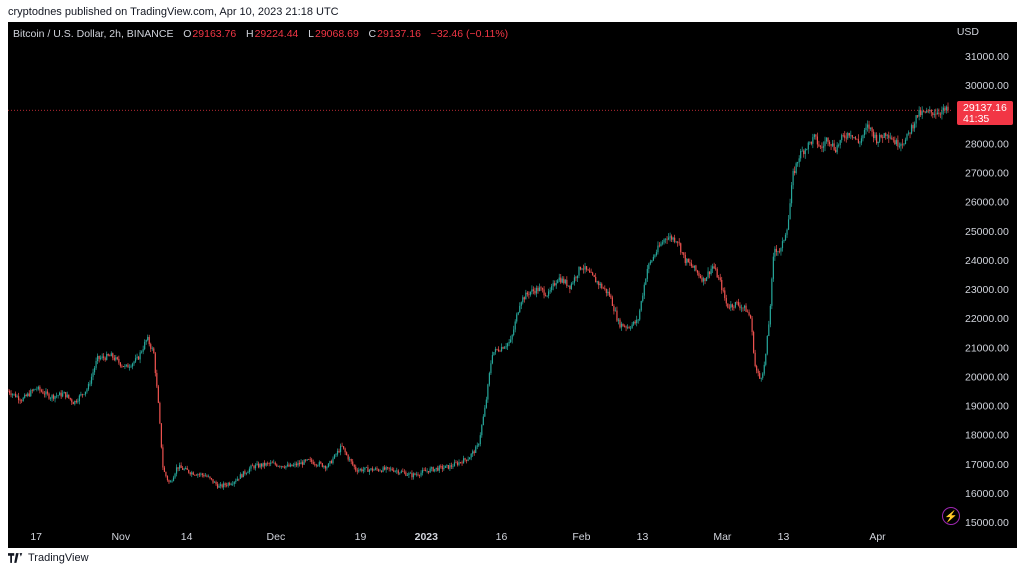  Describe the element at coordinates (58, 558) in the screenshot. I see `footer-brand: TradingView` at that location.